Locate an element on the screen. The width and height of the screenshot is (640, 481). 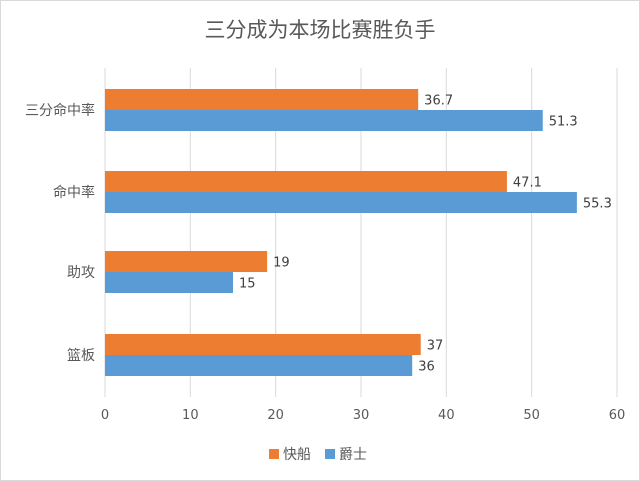
x-tick-label: 50 is located at coordinates (531, 415).